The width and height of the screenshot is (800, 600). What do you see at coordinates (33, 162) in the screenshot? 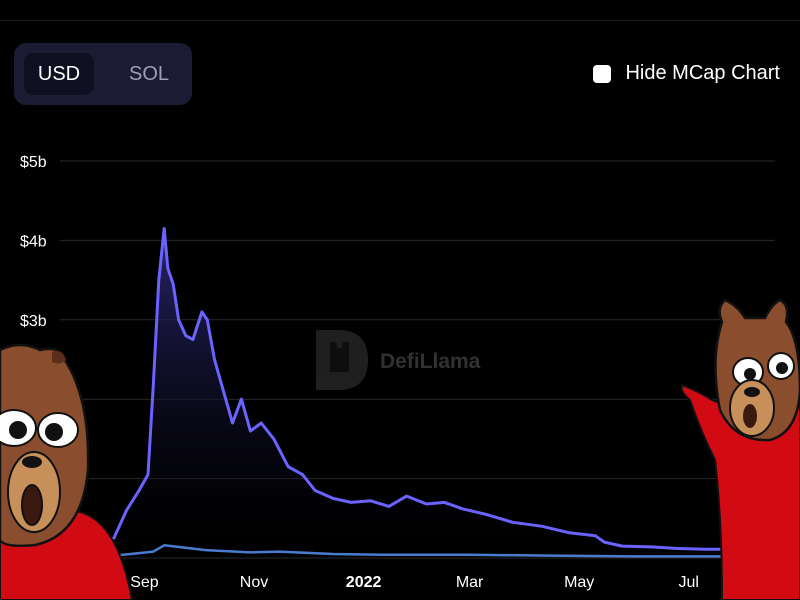
I see `y-tick-label: $5b` at bounding box center [33, 162].